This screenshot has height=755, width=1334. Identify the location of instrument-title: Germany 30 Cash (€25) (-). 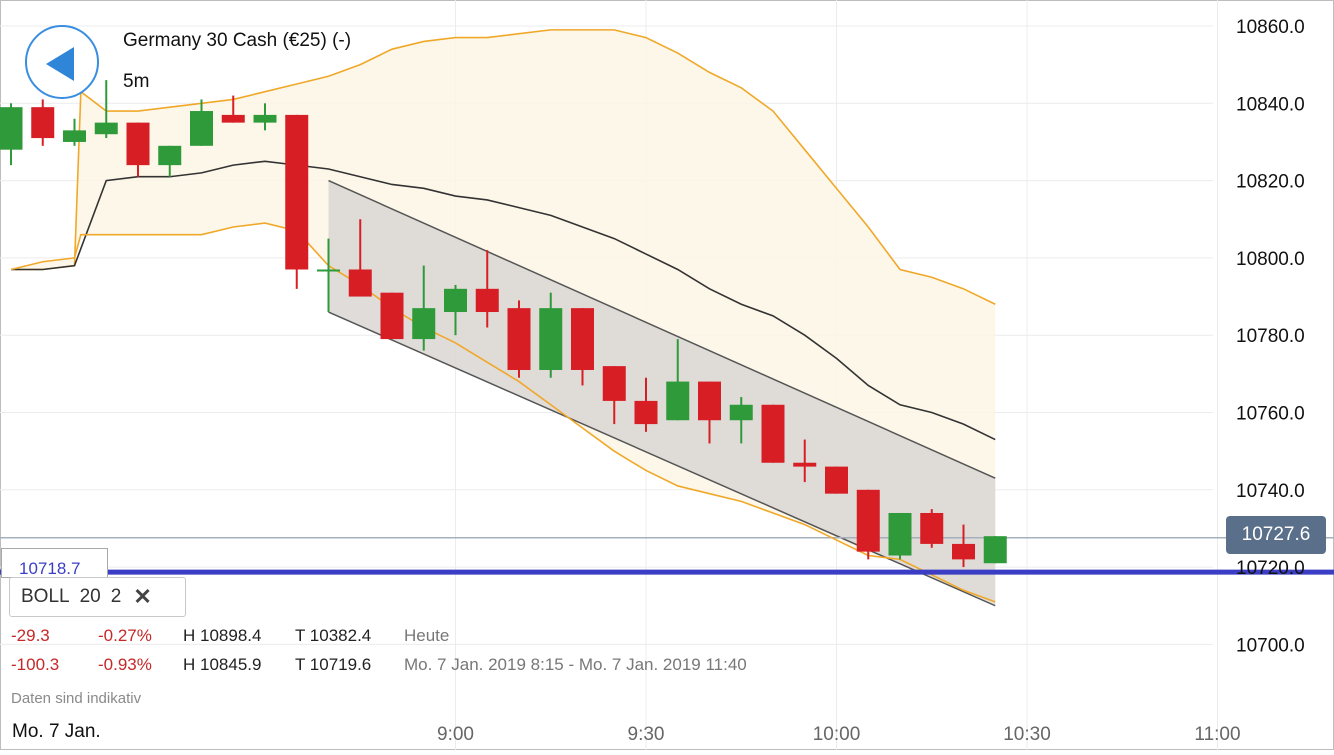
(237, 40).